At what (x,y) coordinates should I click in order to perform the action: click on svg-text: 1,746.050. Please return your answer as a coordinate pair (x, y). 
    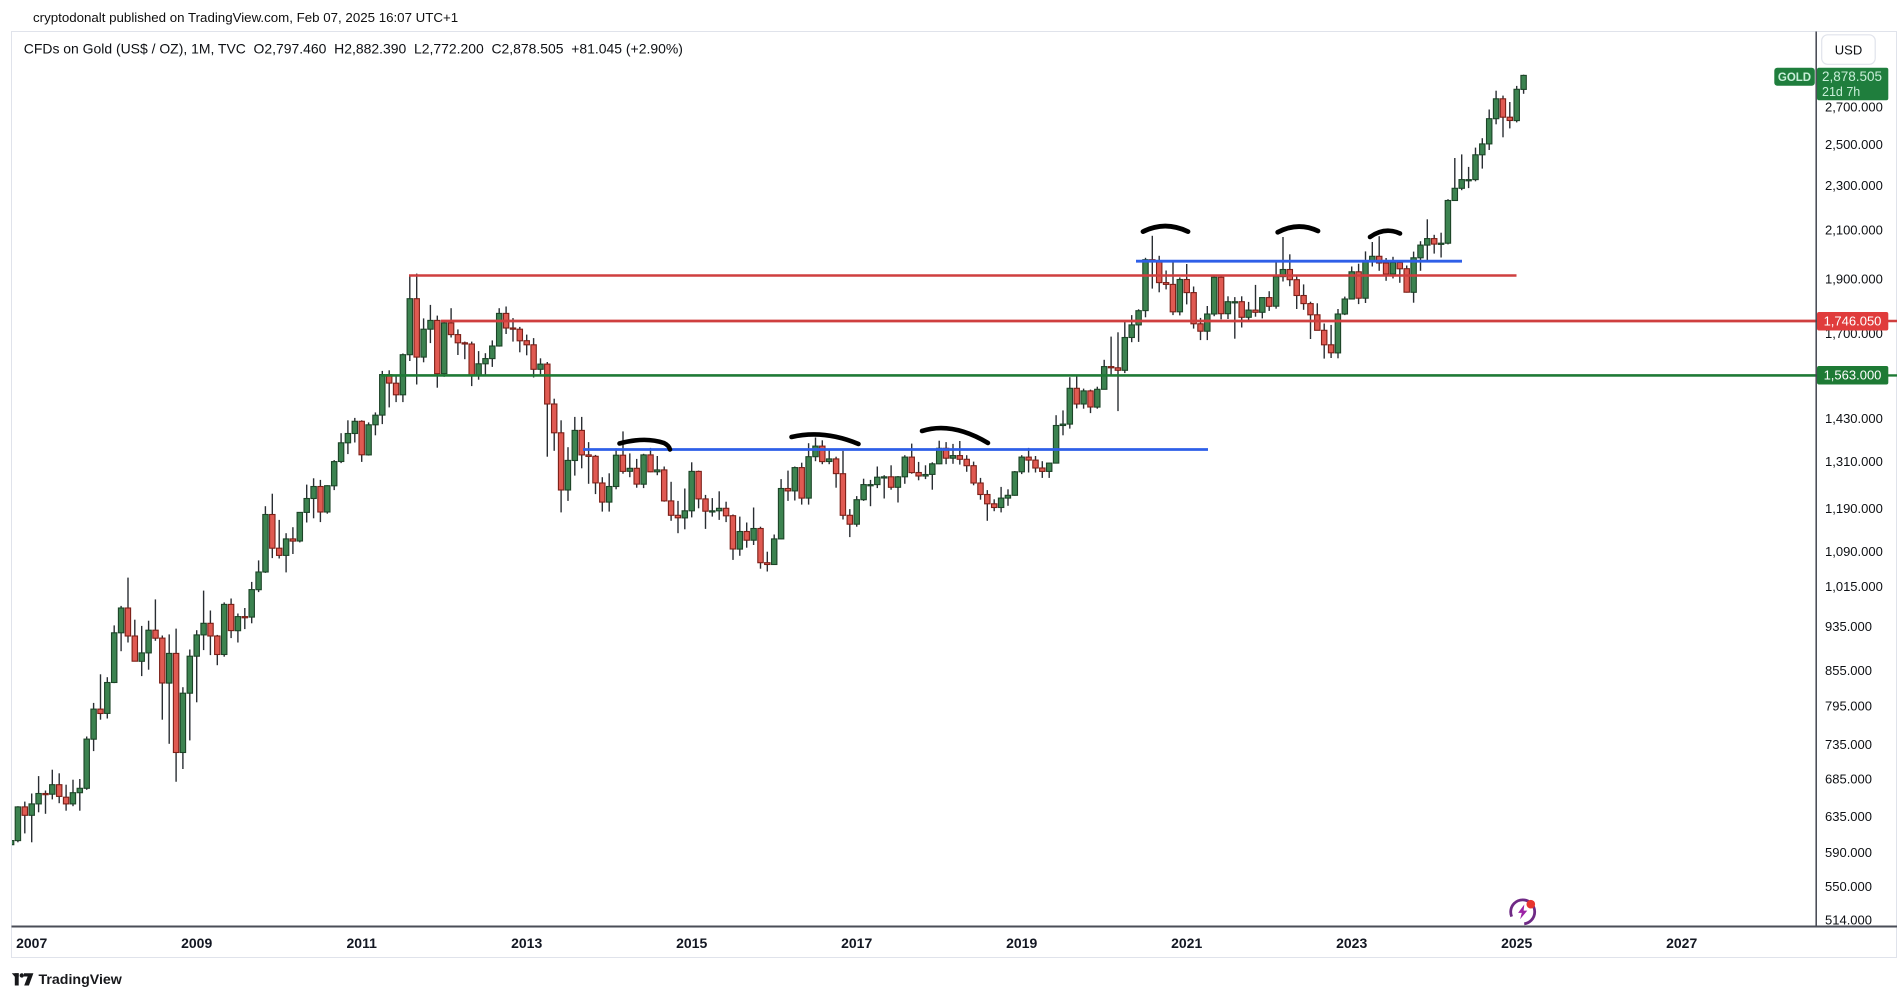
    Looking at the image, I should click on (1853, 321).